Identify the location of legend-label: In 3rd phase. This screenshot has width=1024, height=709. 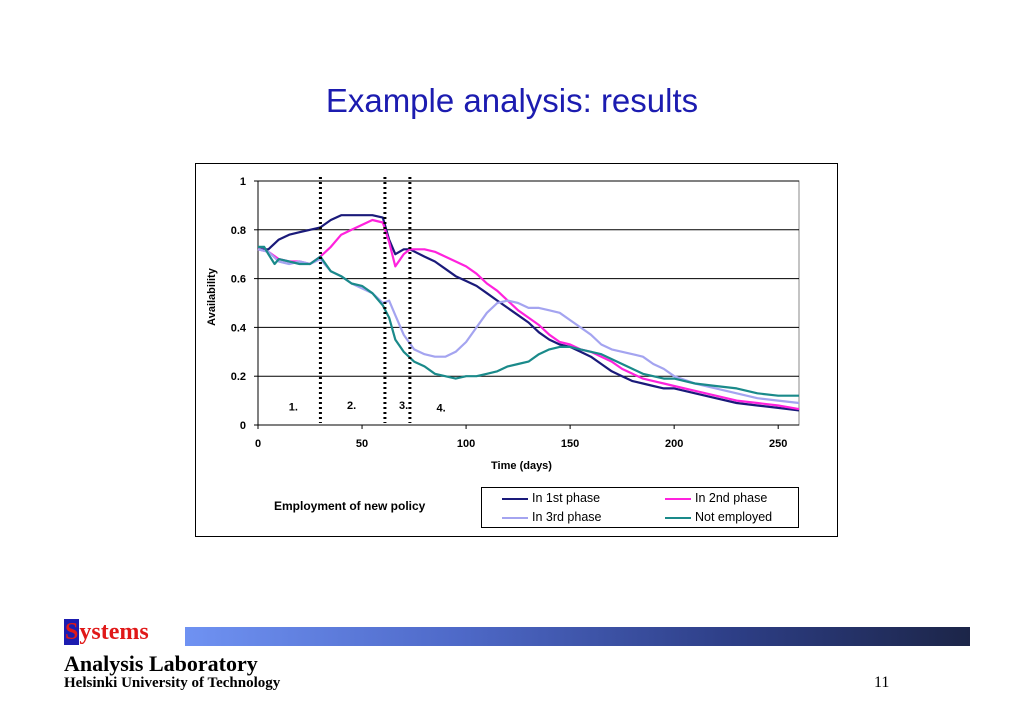
(567, 517).